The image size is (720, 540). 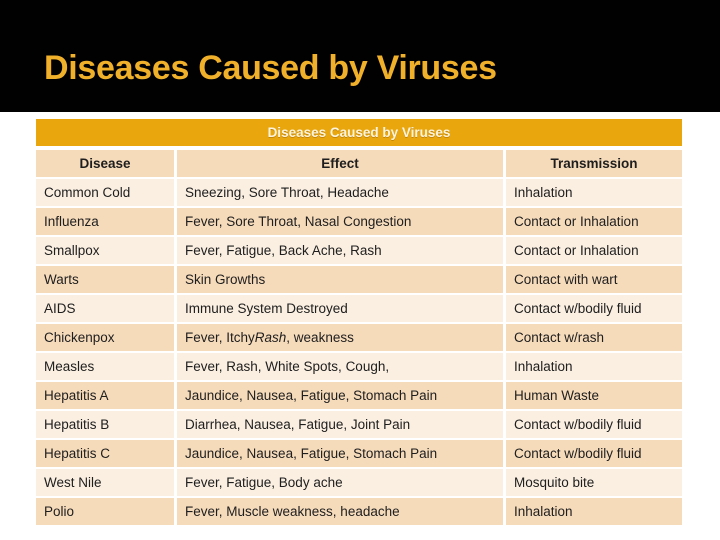 I want to click on disease-cell: Smallpox, so click(x=105, y=250).